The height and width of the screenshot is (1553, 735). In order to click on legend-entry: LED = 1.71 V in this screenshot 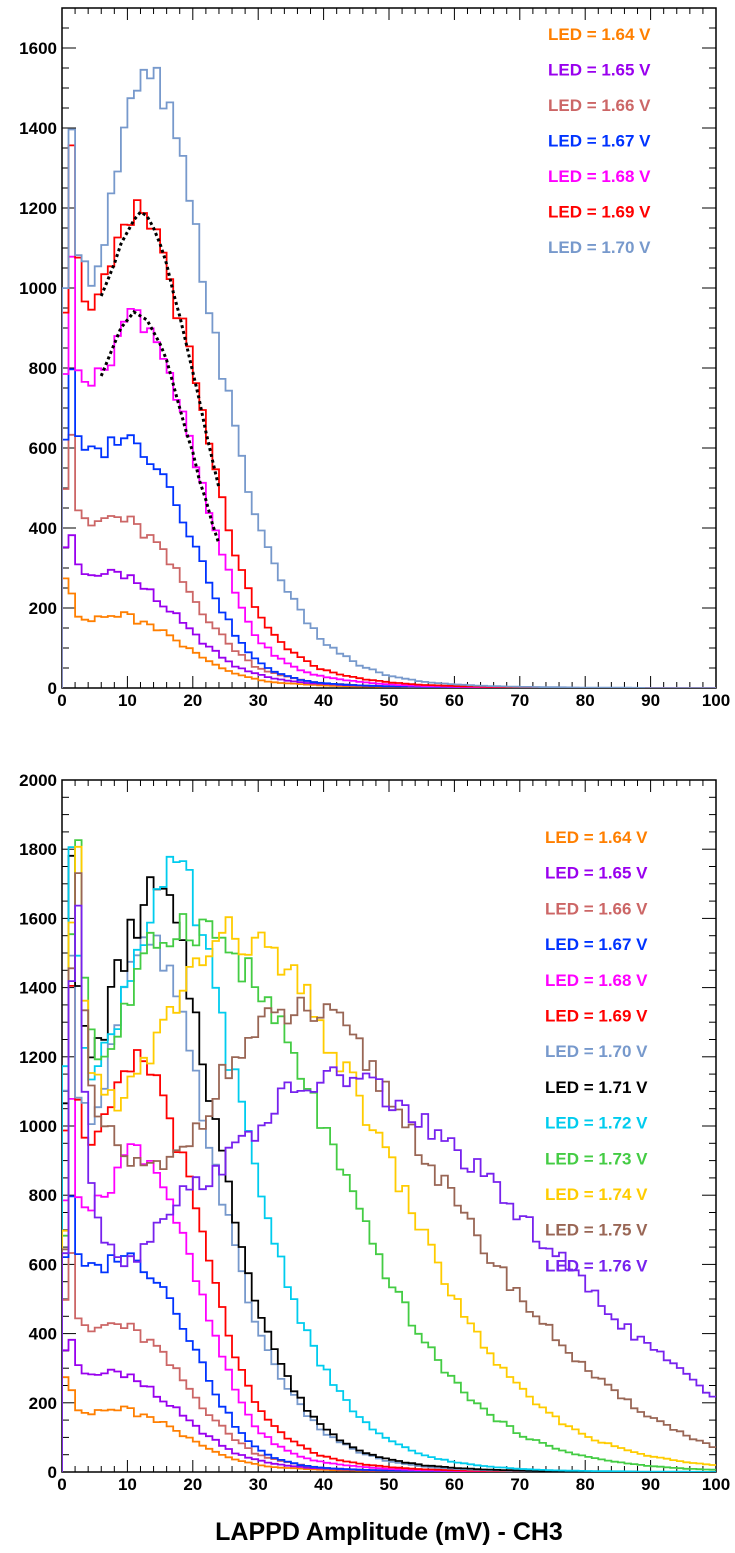, I will do `click(596, 1087)`.